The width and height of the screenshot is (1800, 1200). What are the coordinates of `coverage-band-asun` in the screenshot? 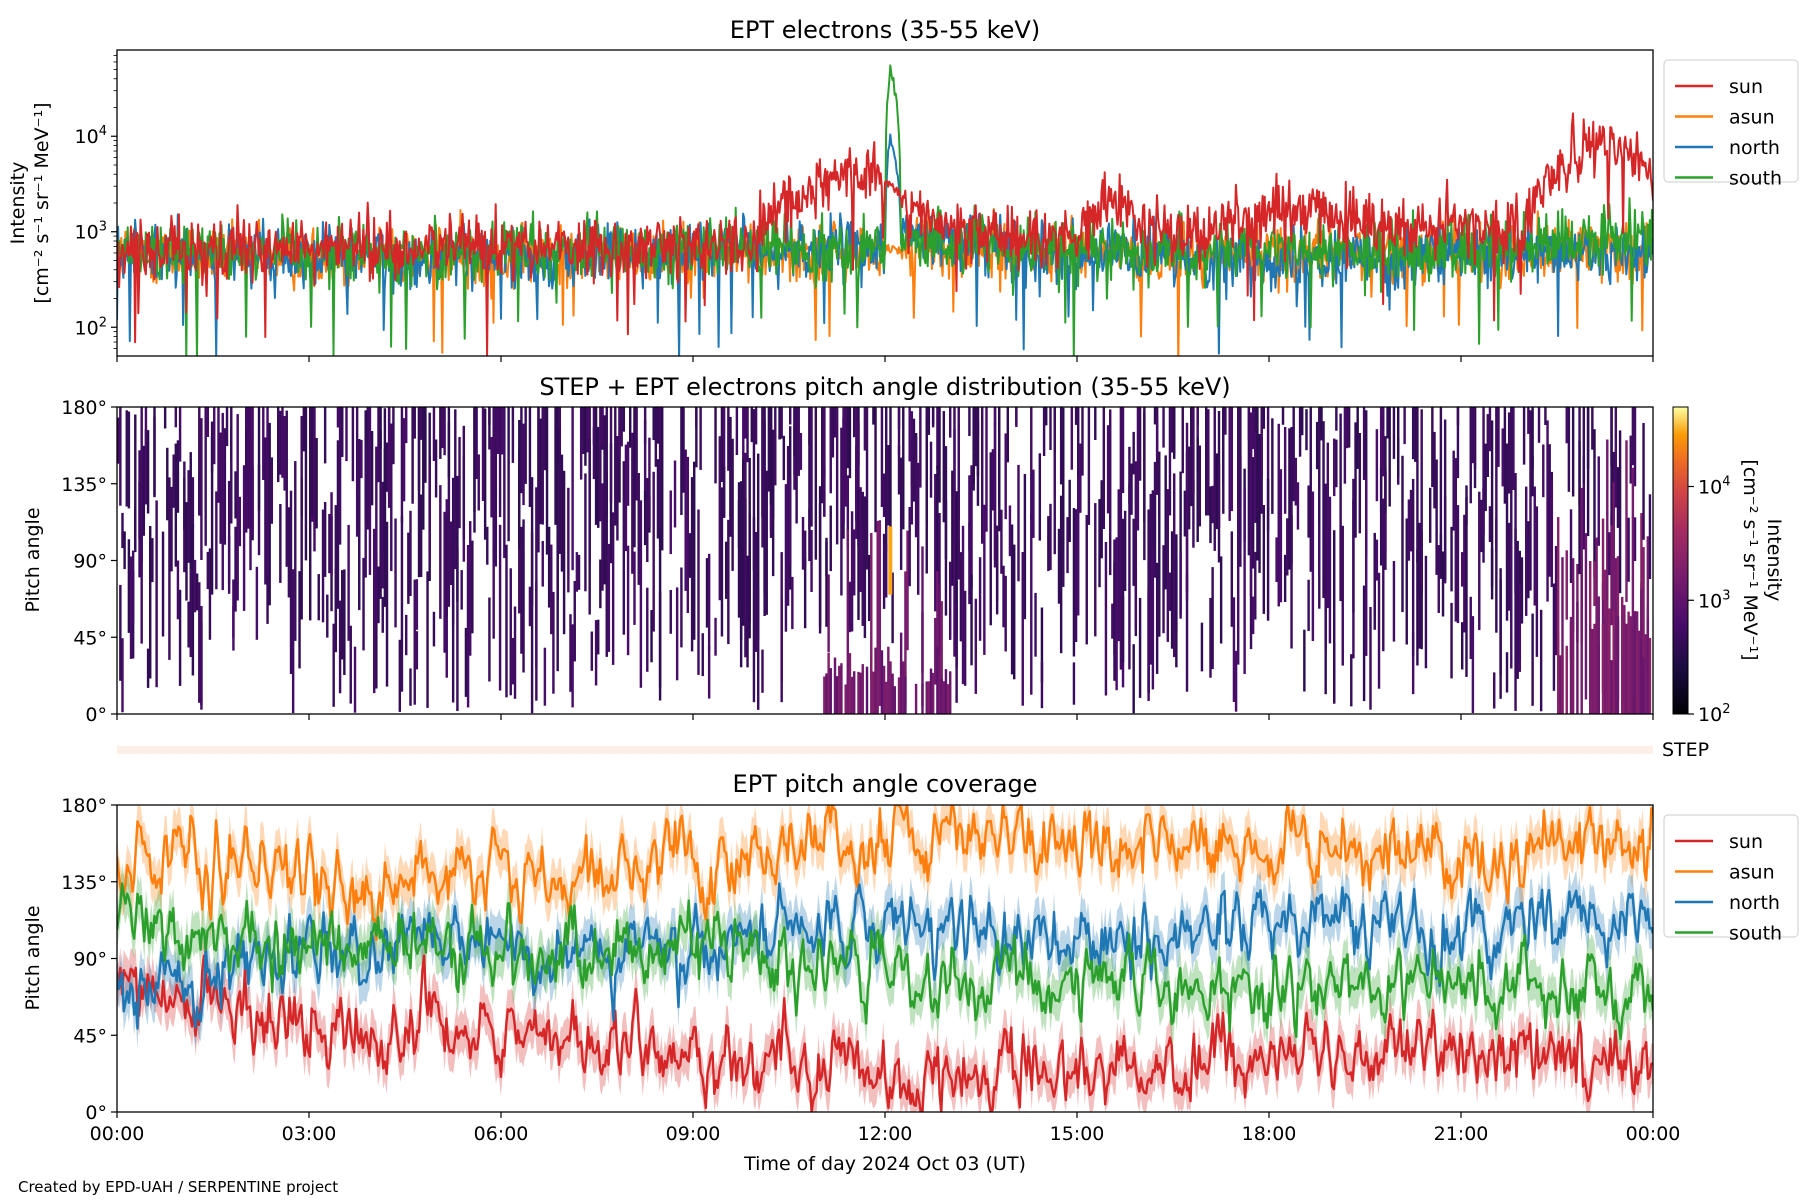 It's located at (885, 883).